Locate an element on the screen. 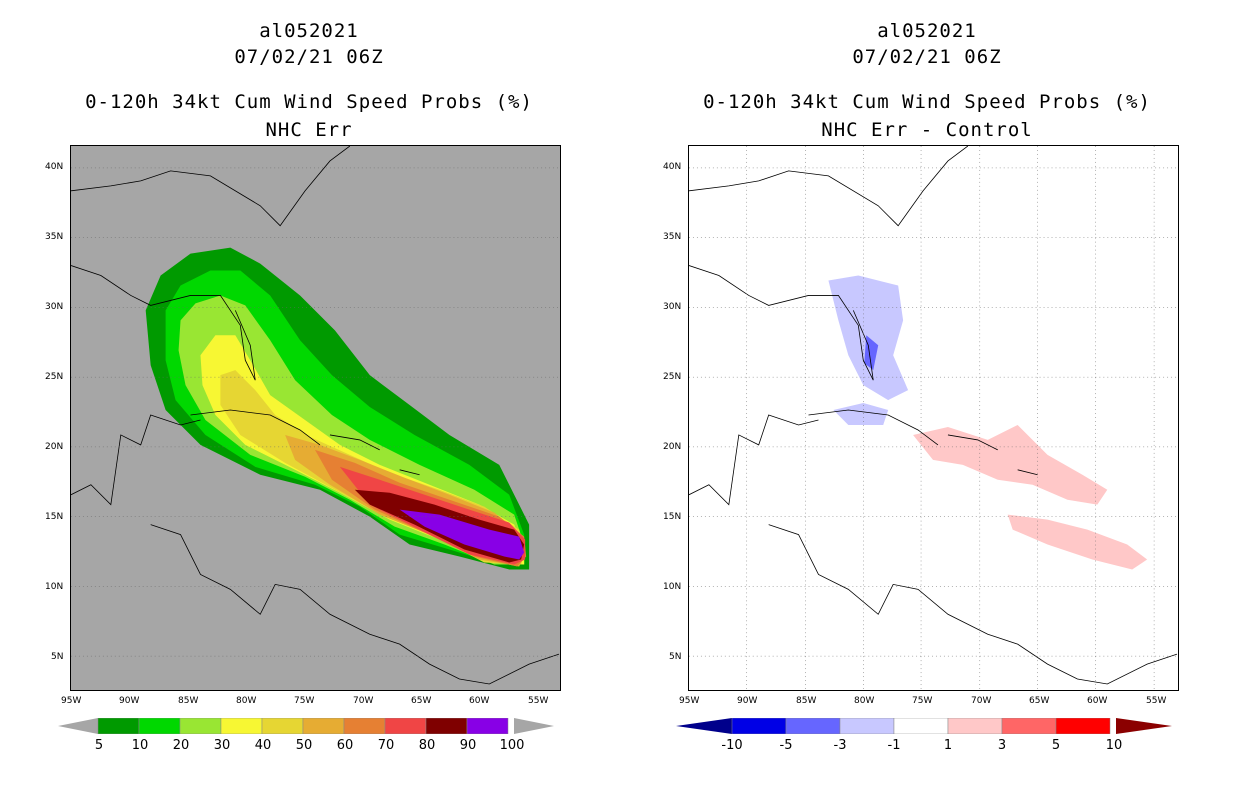 The width and height of the screenshot is (1236, 800). subtitle: NHC Err is located at coordinates (309, 130).